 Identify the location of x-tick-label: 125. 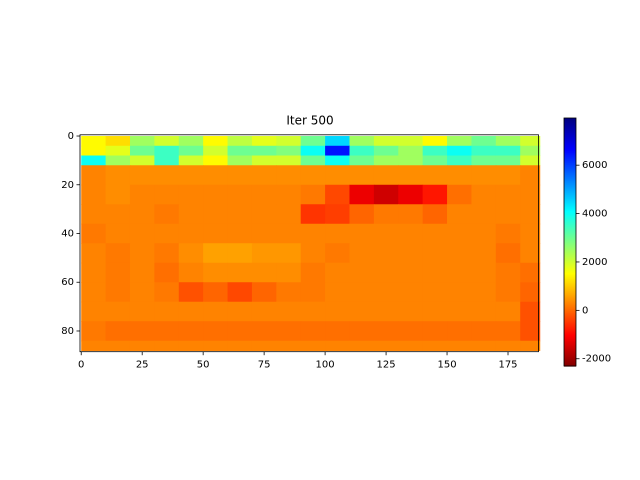
(386, 365).